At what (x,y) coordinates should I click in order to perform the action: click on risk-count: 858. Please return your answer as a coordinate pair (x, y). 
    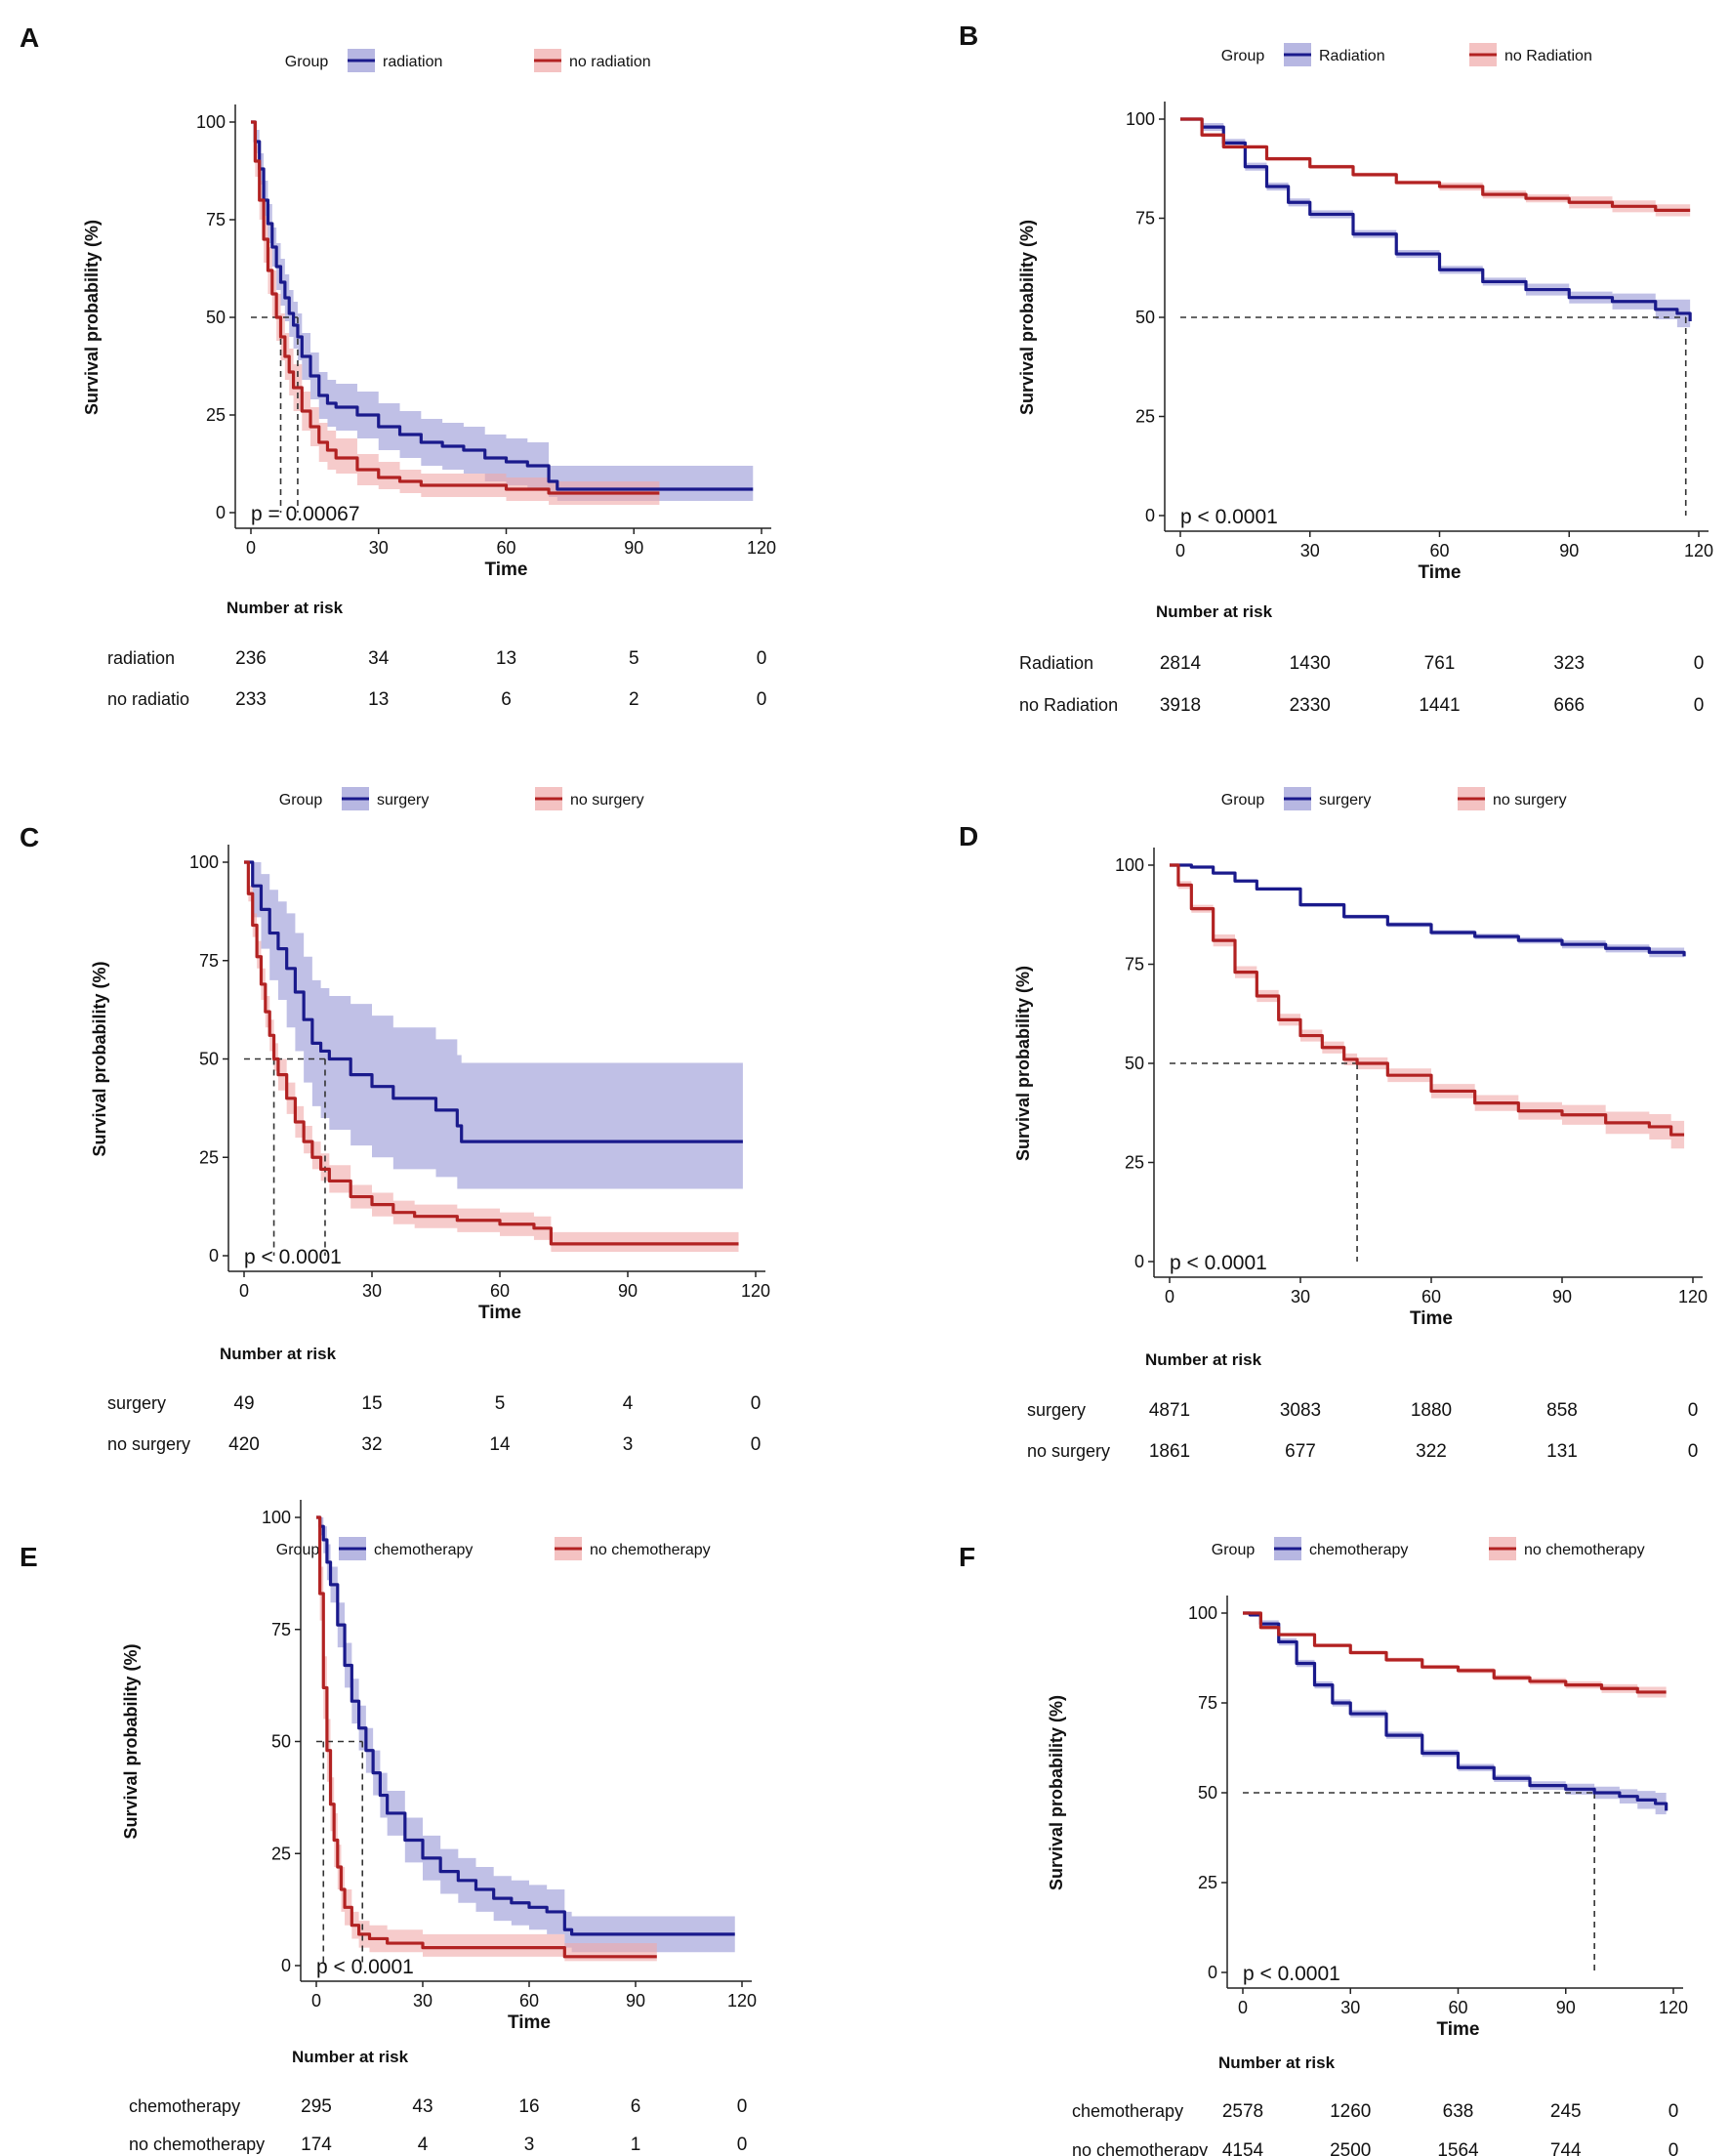
    Looking at the image, I should click on (1562, 1410).